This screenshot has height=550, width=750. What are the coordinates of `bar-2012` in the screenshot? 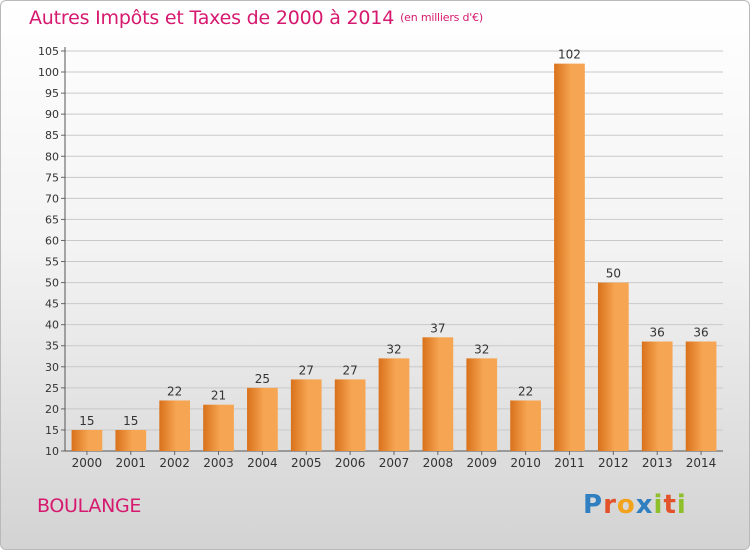 It's located at (613, 366).